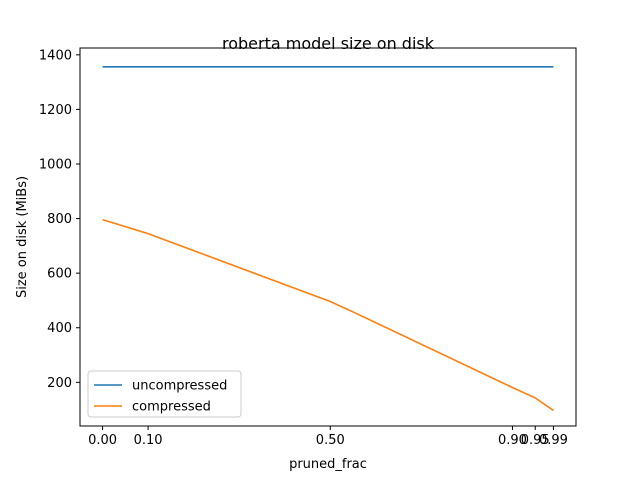  Describe the element at coordinates (55, 164) in the screenshot. I see `y-tick-label: 1000` at that location.